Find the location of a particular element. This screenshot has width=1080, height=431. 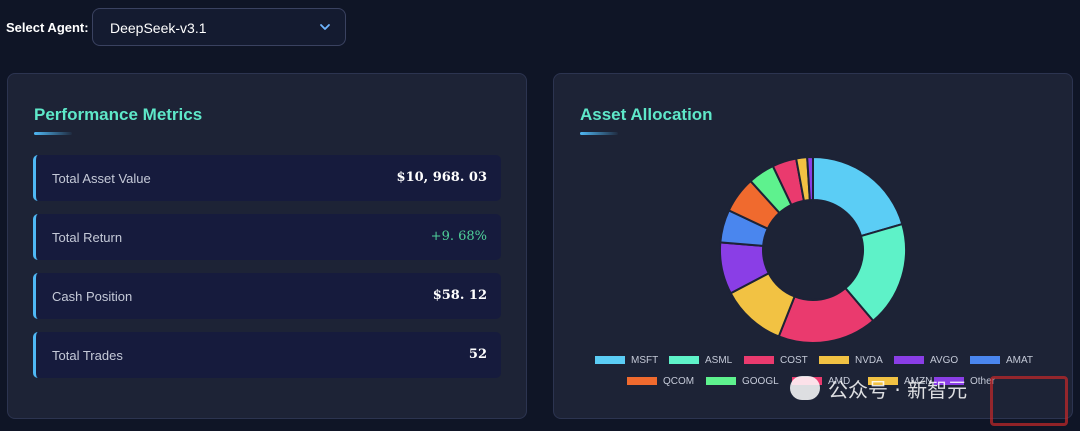

legend-label: GOOGL is located at coordinates (760, 381).